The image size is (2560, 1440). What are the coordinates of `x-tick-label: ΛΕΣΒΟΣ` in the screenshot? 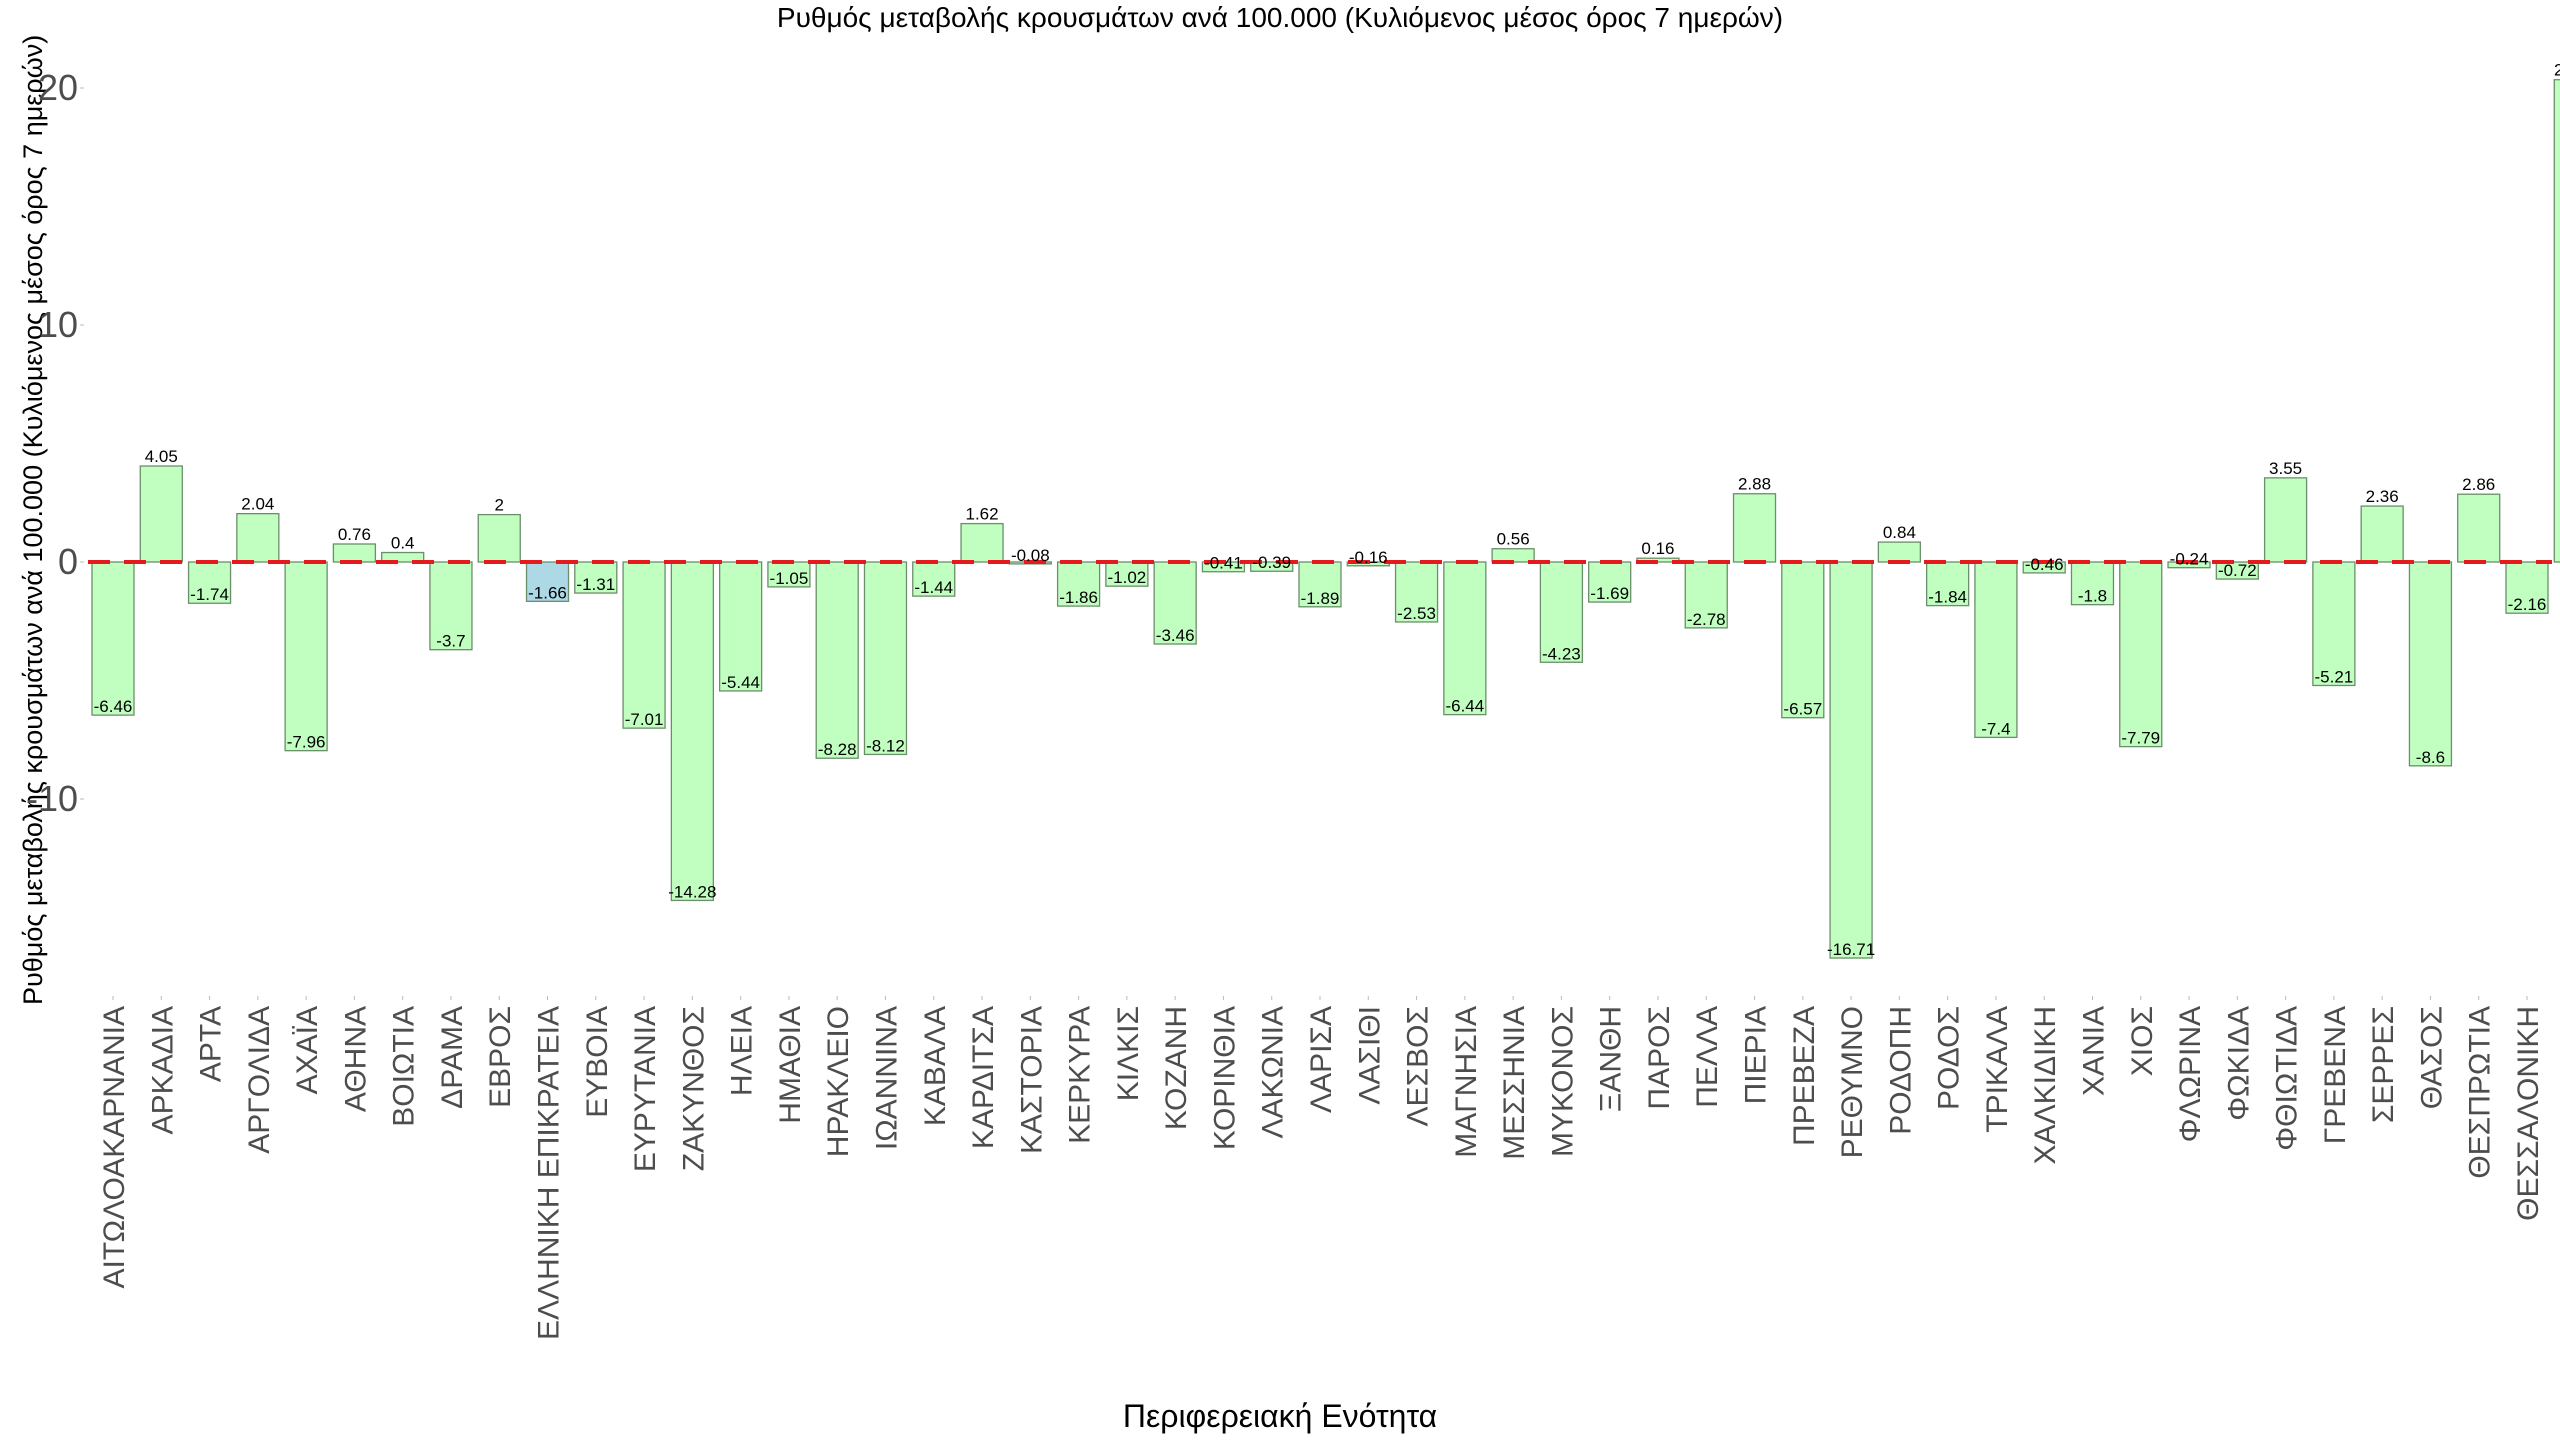 It's located at (1418, 1066).